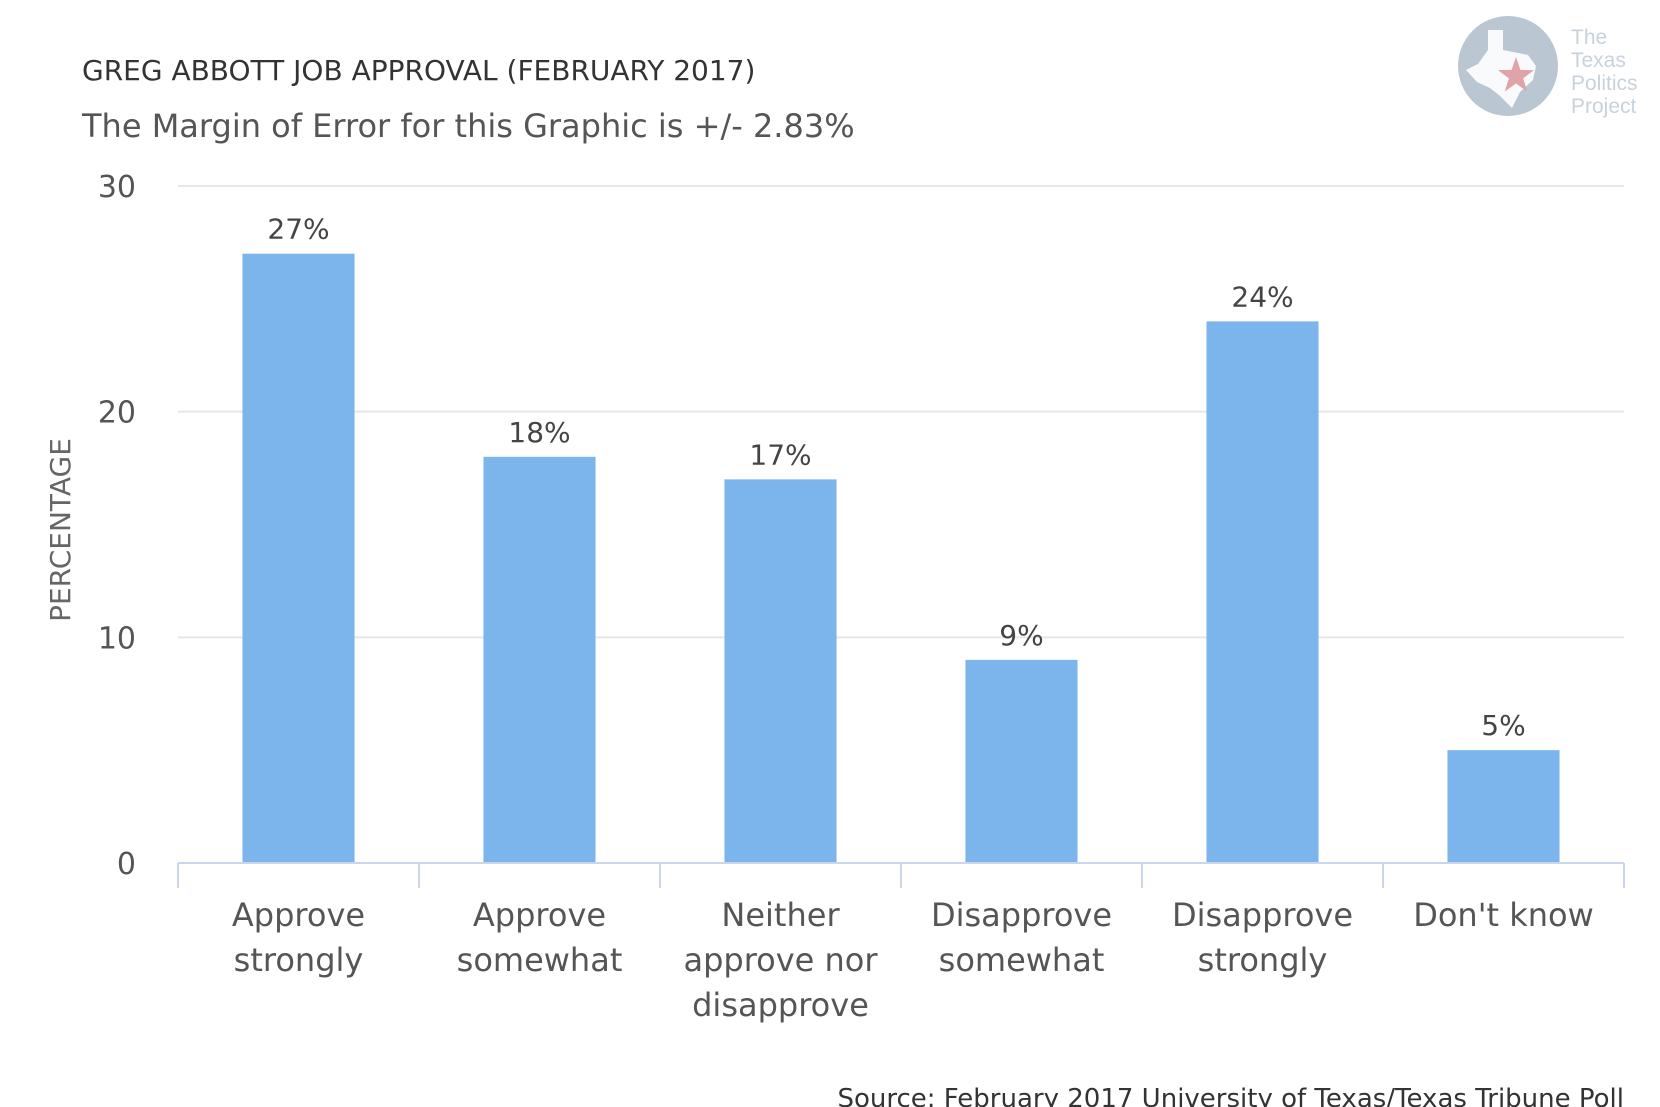  I want to click on y-tick-label: 30, so click(117, 187).